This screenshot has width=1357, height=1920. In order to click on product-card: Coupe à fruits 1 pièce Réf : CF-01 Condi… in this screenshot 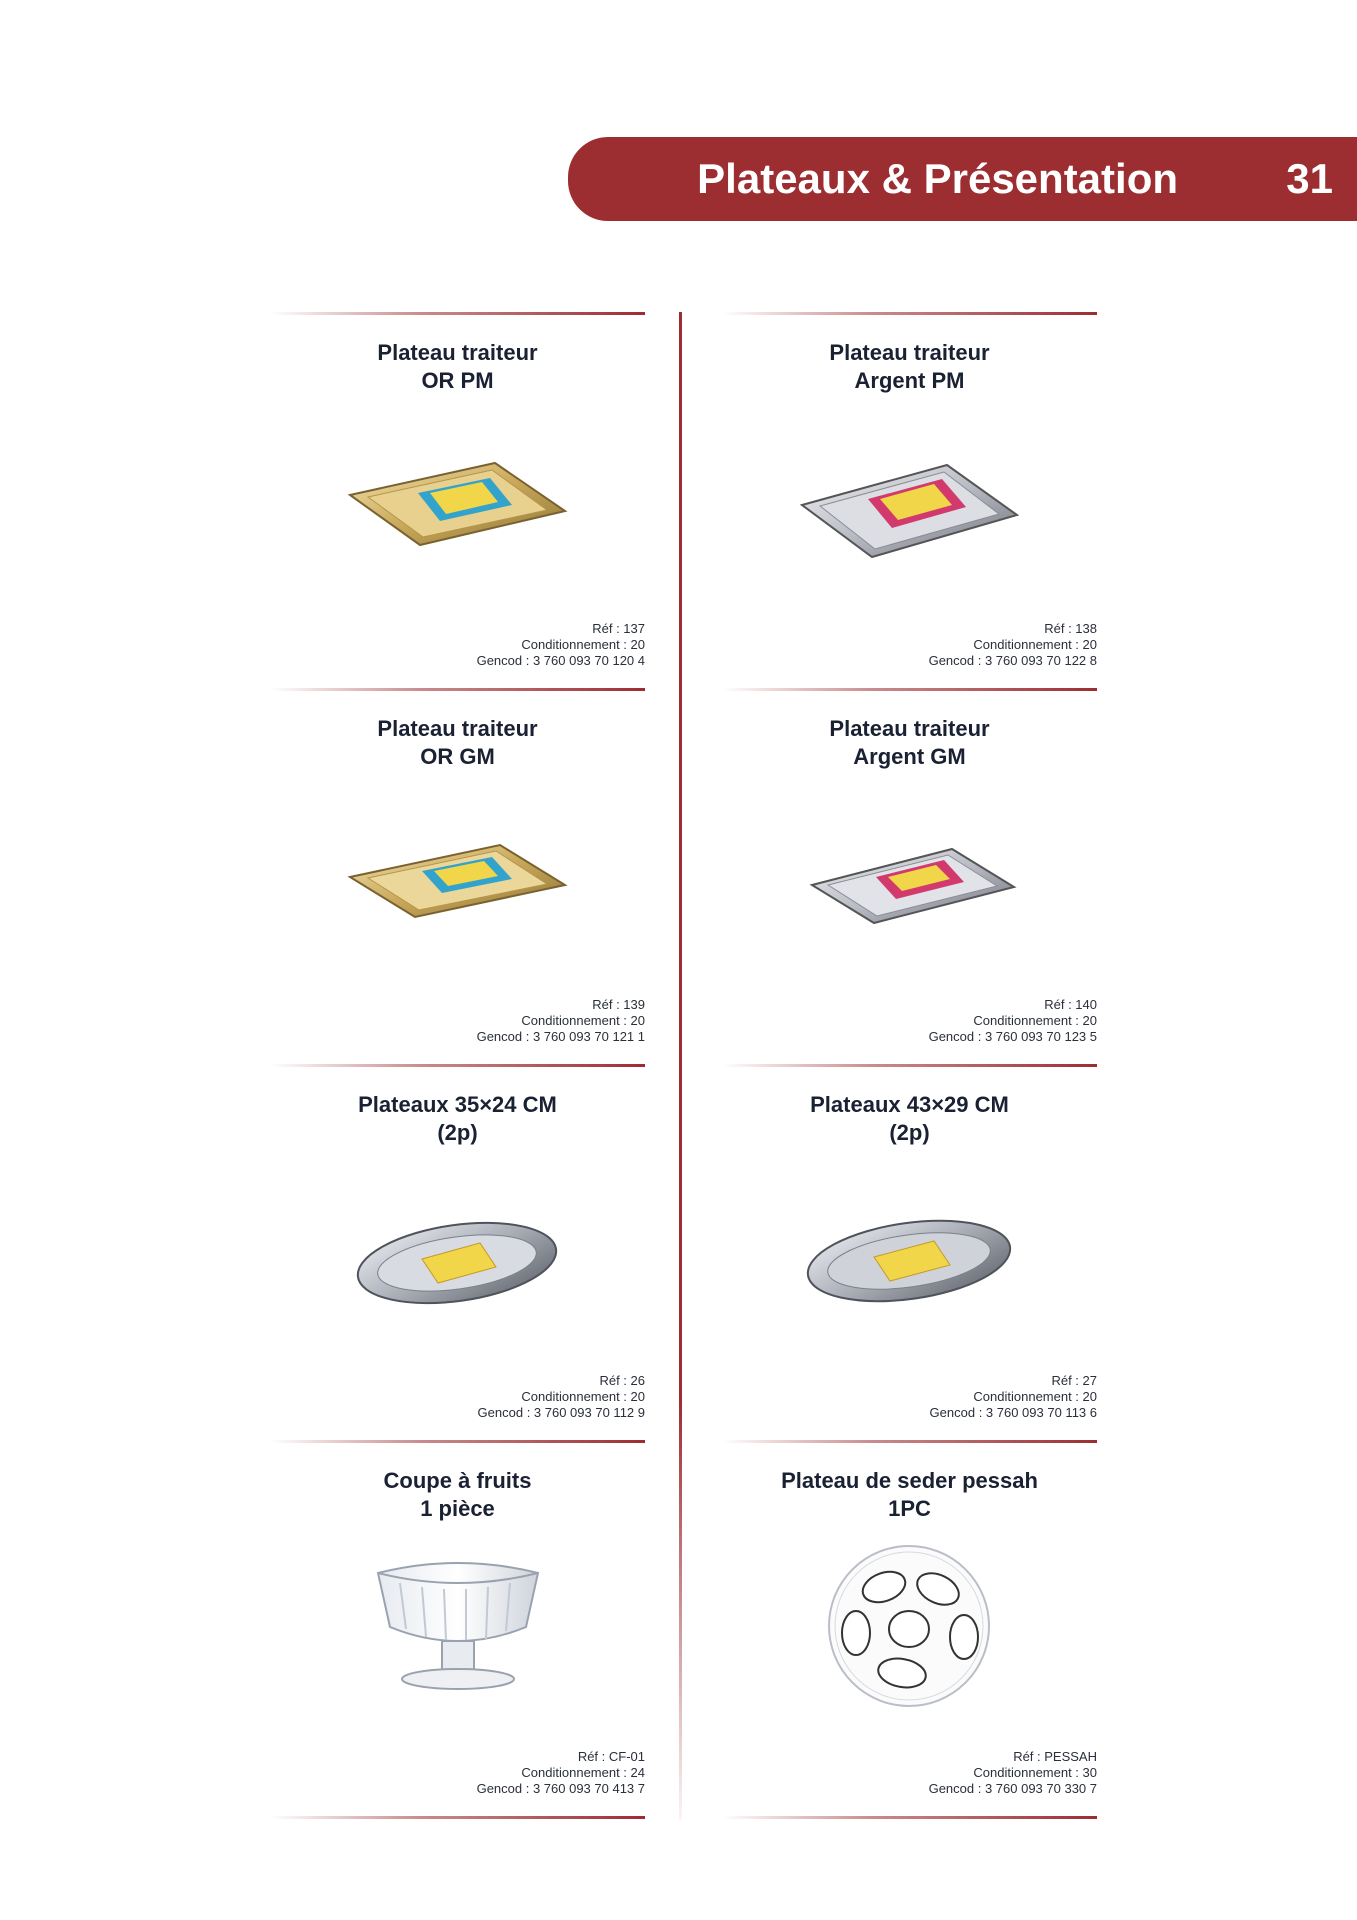, I will do `click(457, 1631)`.